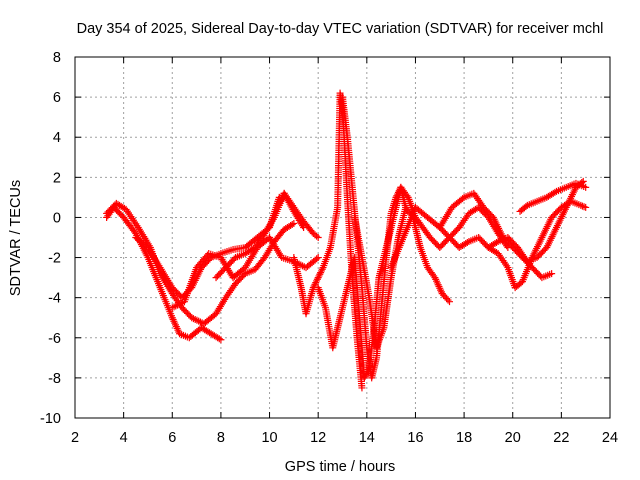  I want to click on y-tick-label: 6, so click(57, 98).